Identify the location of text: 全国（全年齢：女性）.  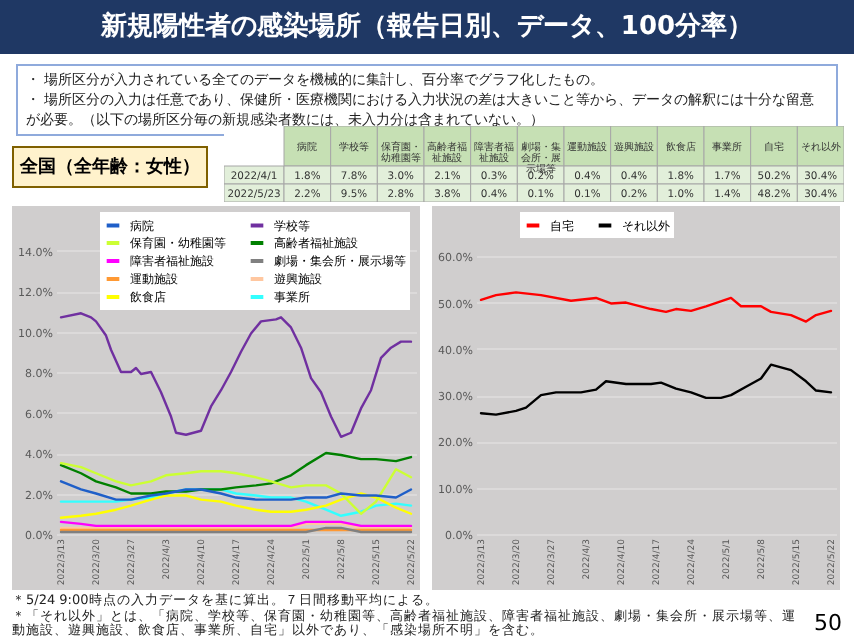
(110, 167).